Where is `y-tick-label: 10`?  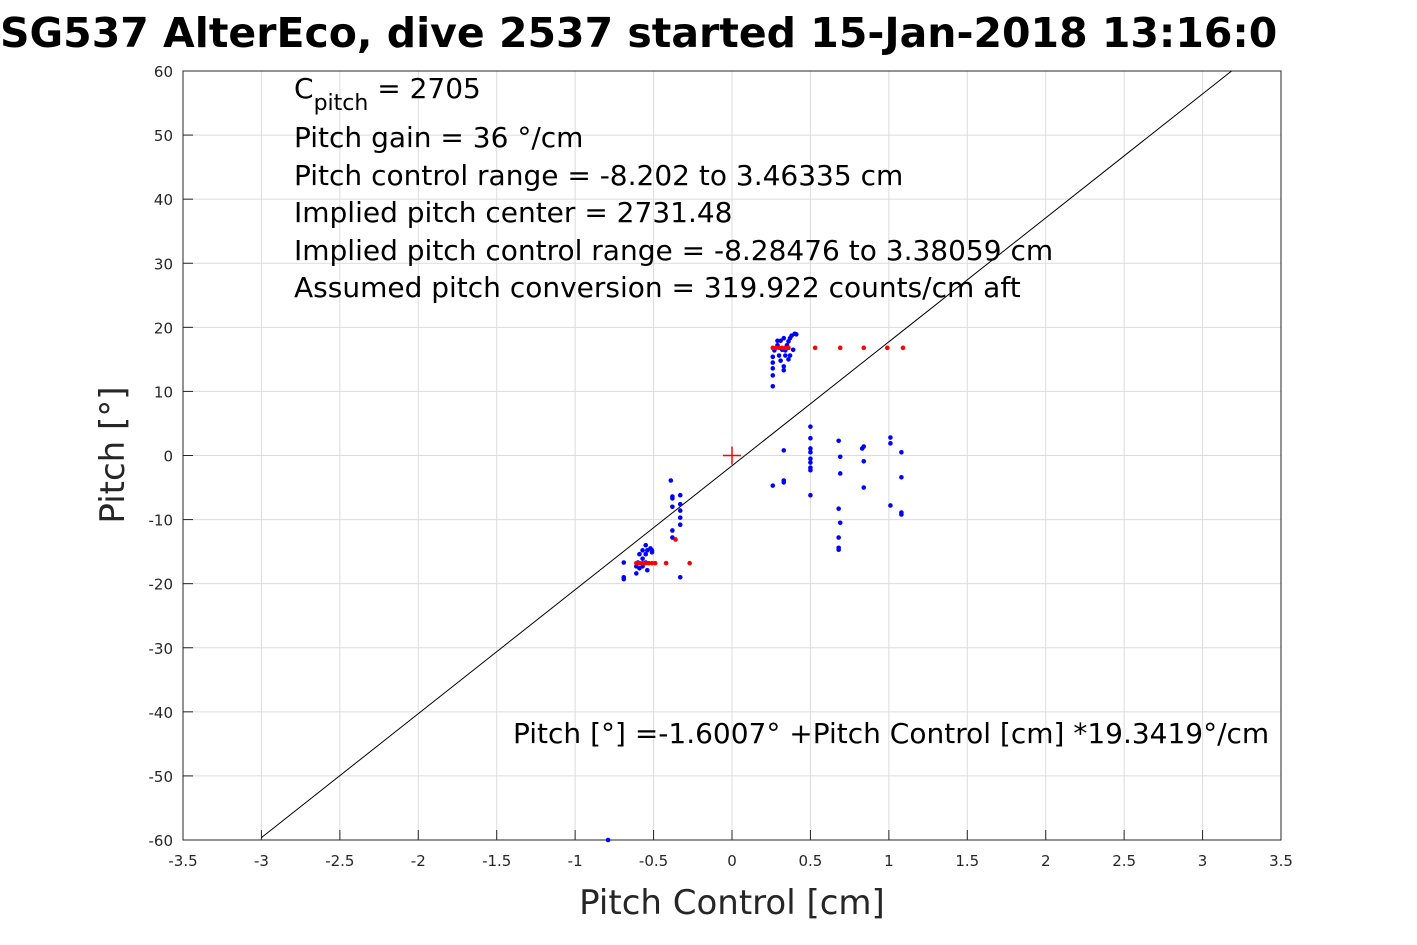
y-tick-label: 10 is located at coordinates (163, 392).